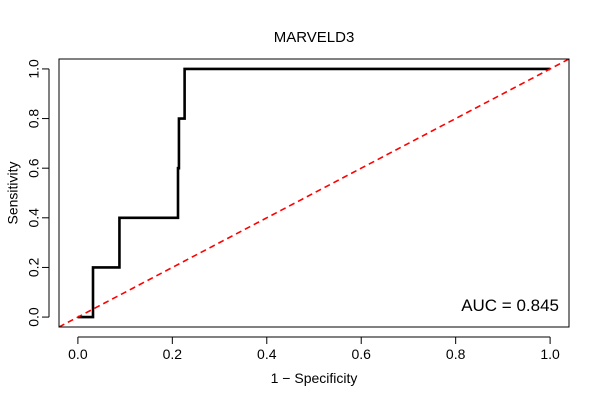 The image size is (600, 400). I want to click on chart-title: MARVELD3, so click(314, 37).